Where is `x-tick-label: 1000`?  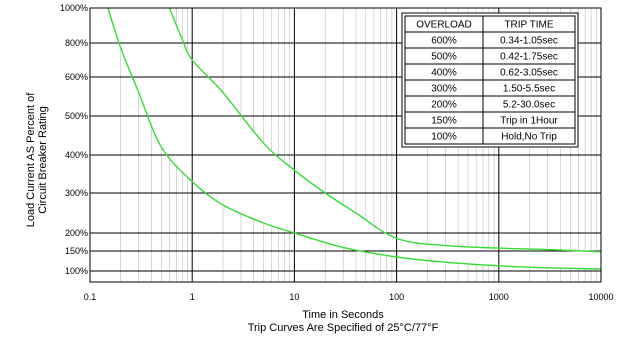 x-tick-label: 1000 is located at coordinates (499, 297).